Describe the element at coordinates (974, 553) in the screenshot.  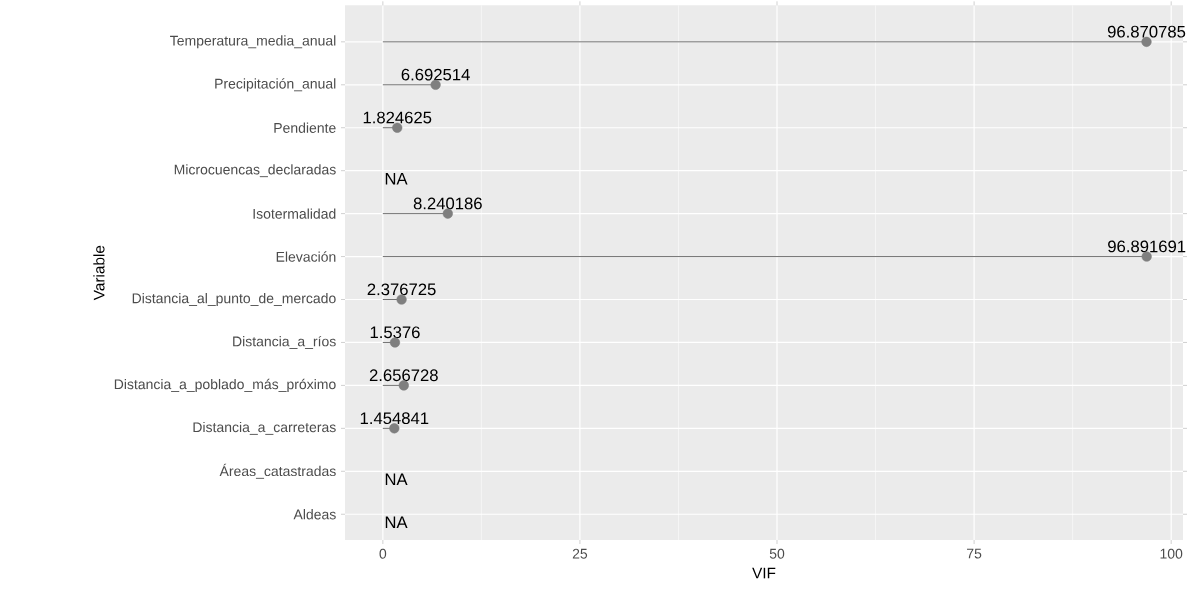
I see `x-tick-label: 75` at that location.